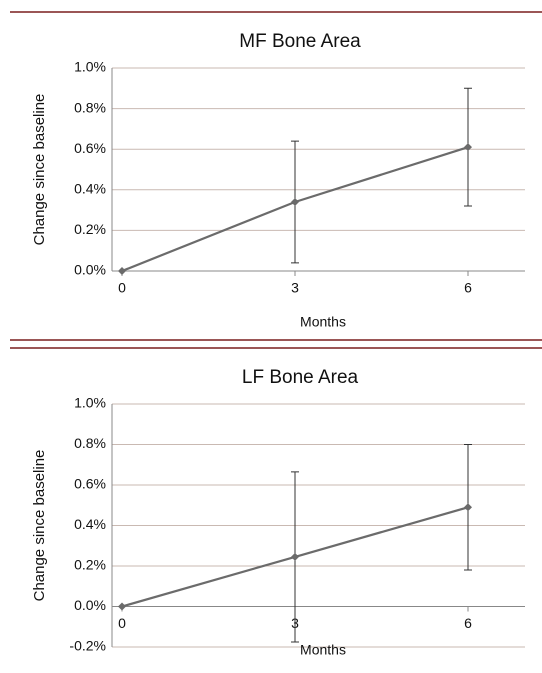  What do you see at coordinates (87, 646) in the screenshot?
I see `y-tick-label: -0.2%` at bounding box center [87, 646].